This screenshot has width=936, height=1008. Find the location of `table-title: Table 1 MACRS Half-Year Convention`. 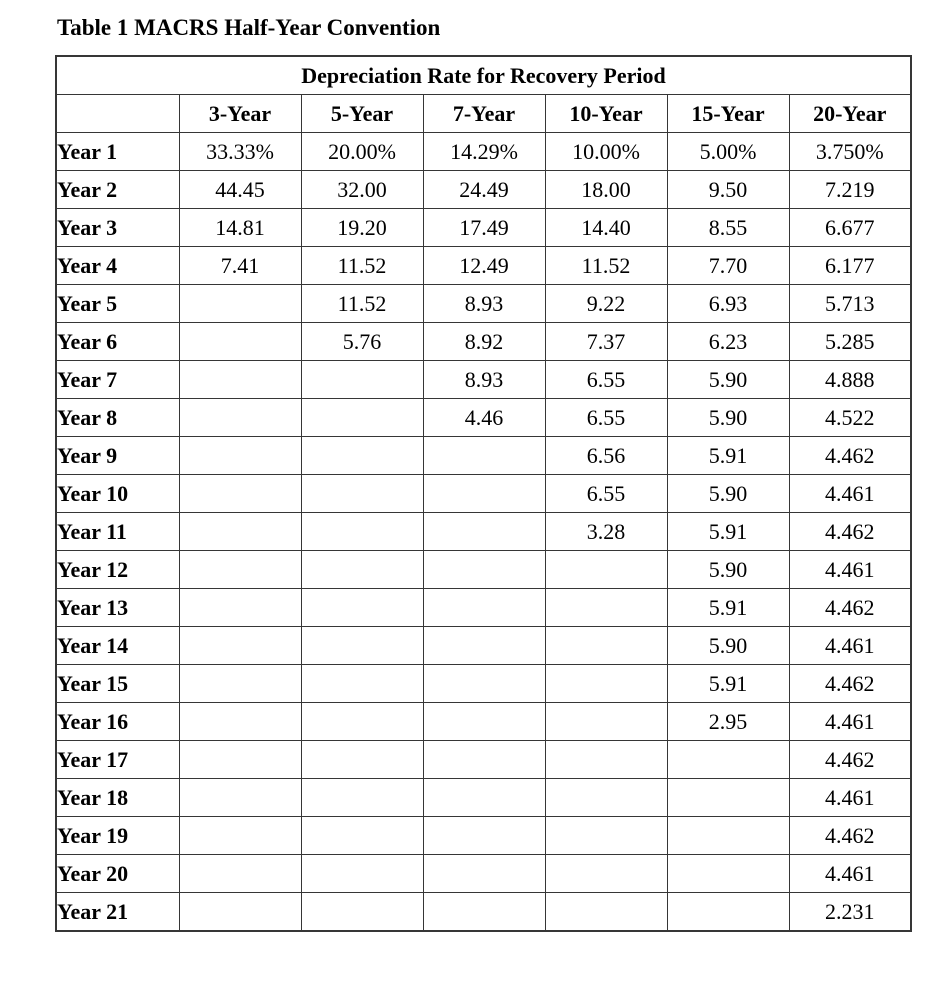

table-title: Table 1 MACRS Half-Year Convention is located at coordinates (249, 27).